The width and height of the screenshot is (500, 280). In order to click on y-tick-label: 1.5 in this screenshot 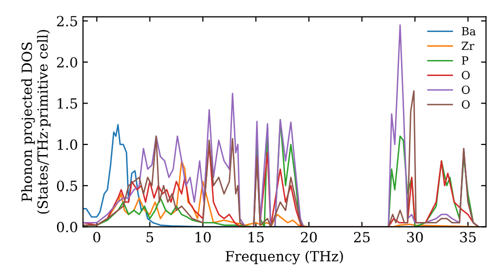, I will do `click(68, 103)`.